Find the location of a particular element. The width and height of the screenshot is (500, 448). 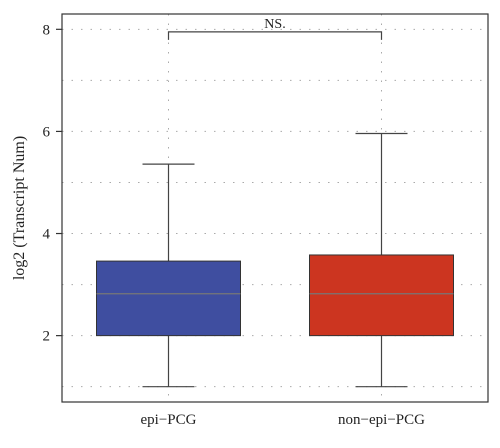

x-category-label: non−epi−PCG is located at coordinates (381, 420).